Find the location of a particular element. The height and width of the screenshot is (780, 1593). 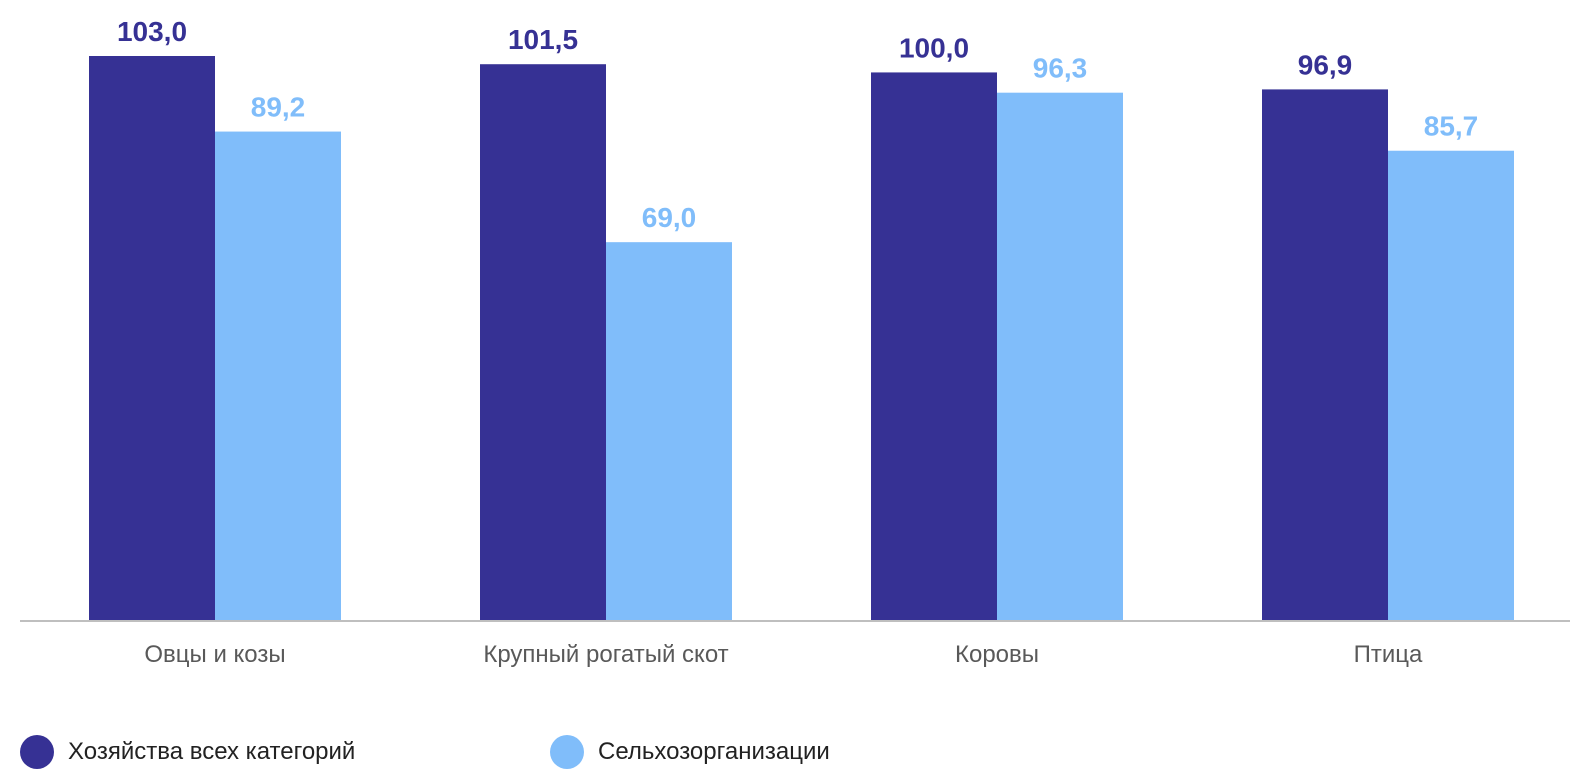

legend-item-all-farms: Хозяйства всех категорий is located at coordinates (187, 752).